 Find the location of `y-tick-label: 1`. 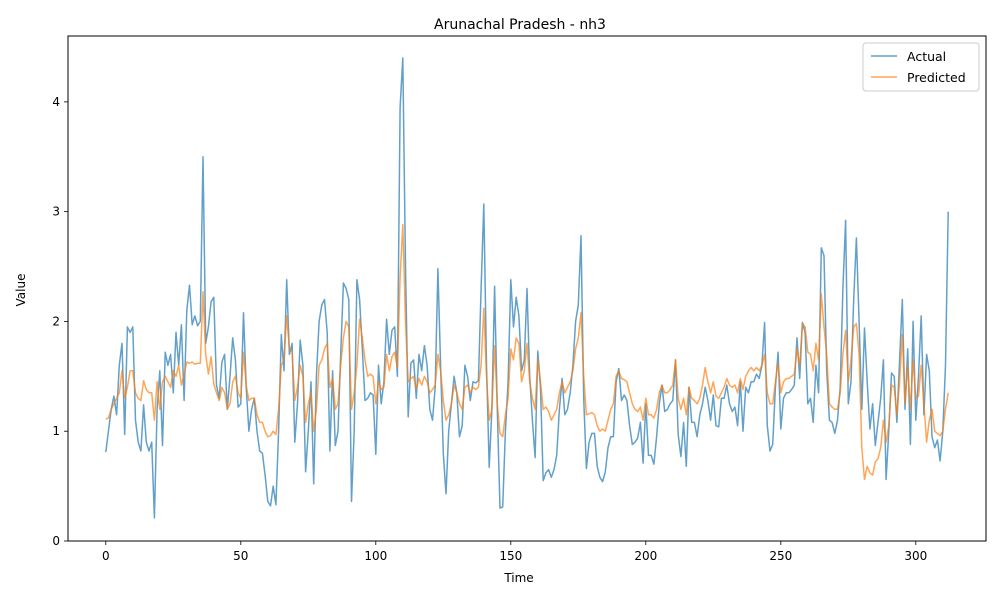

y-tick-label: 1 is located at coordinates (56, 431).